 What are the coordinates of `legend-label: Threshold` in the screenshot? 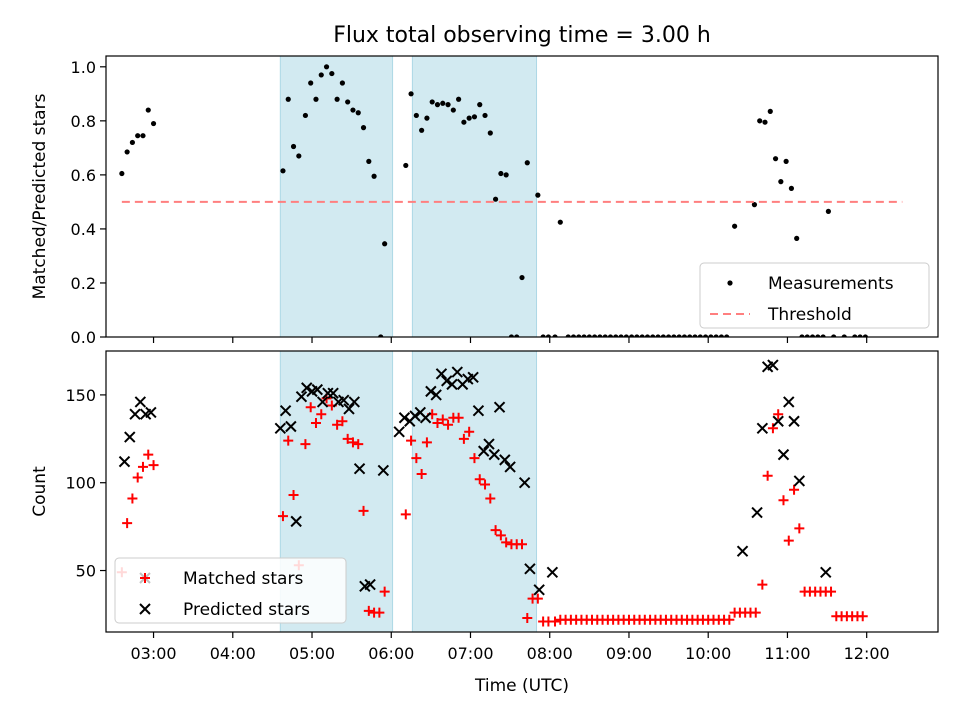 It's located at (809, 315).